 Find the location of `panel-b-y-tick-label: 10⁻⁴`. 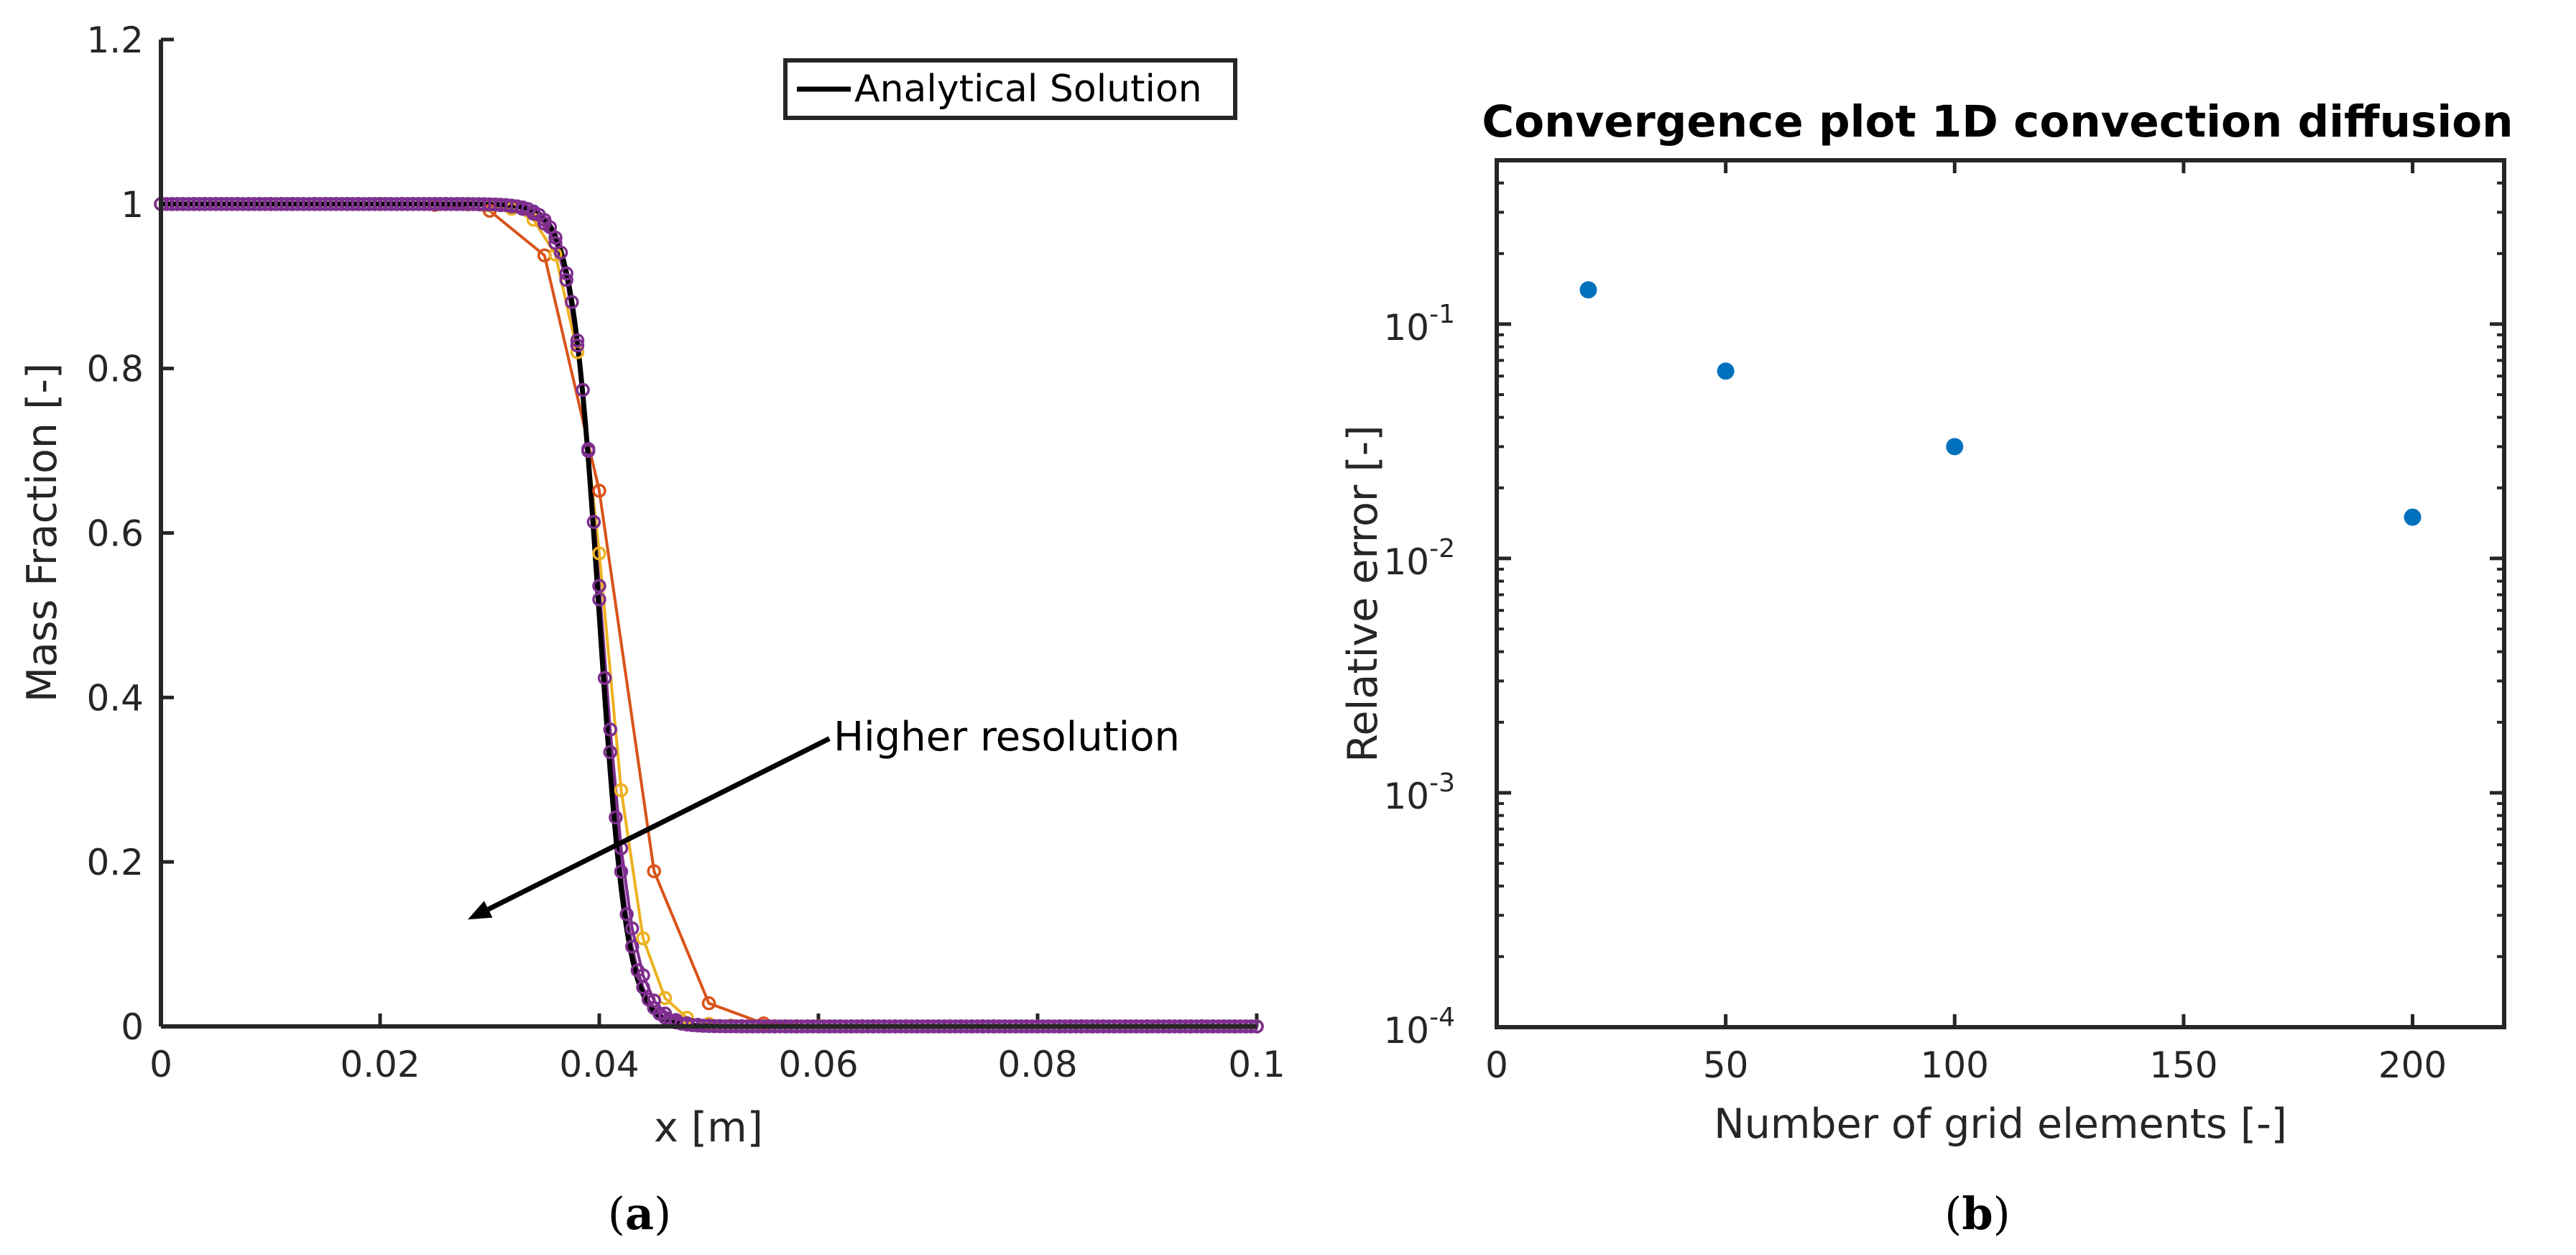

panel-b-y-tick-label: 10⁻⁴ is located at coordinates (1419, 1027).